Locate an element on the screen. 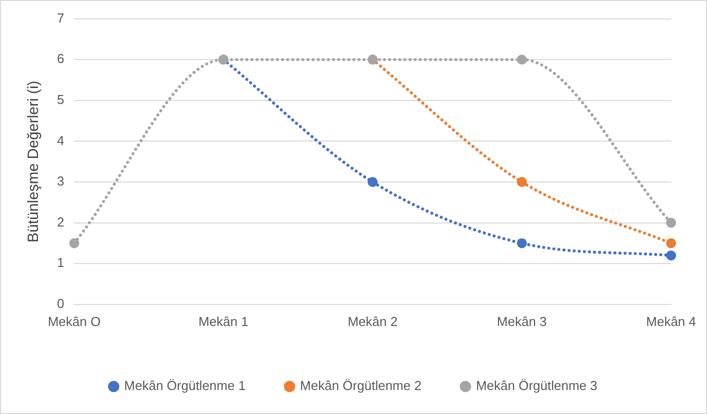 The width and height of the screenshot is (707, 414). x-tick-label: Mekân O is located at coordinates (74, 321).